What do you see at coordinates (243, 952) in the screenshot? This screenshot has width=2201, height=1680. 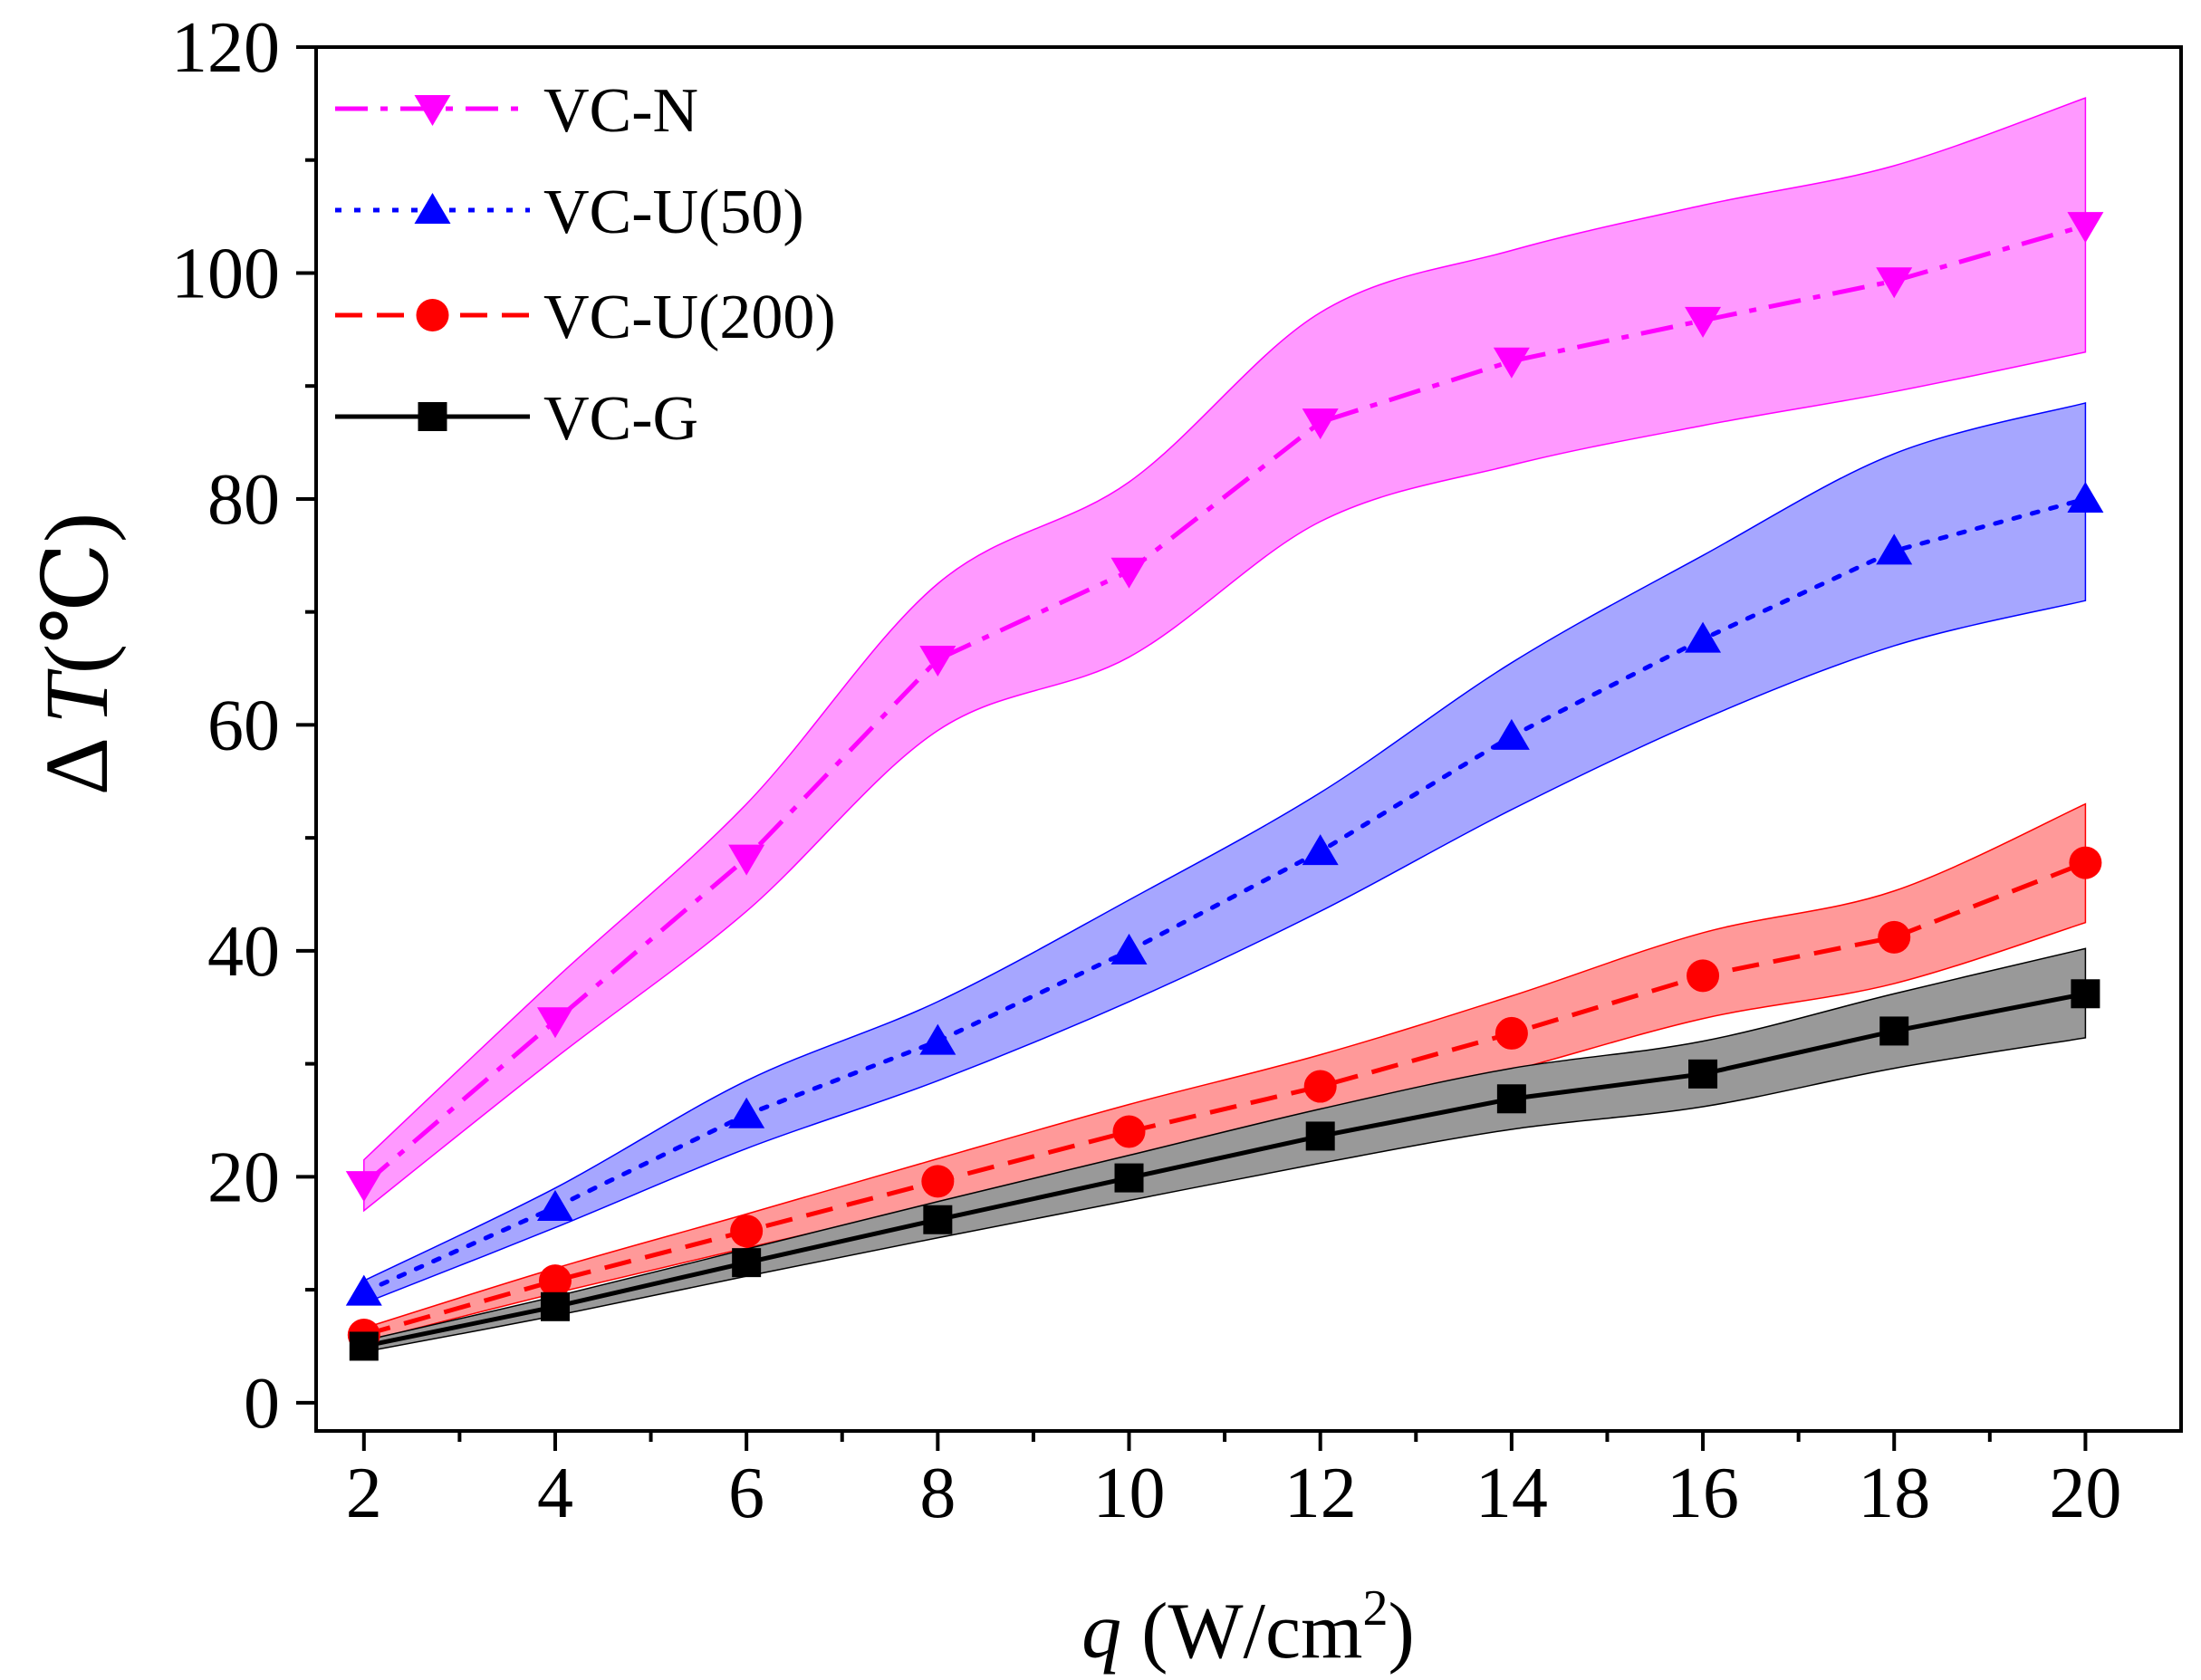 I see `y-tick-label: 40` at bounding box center [243, 952].